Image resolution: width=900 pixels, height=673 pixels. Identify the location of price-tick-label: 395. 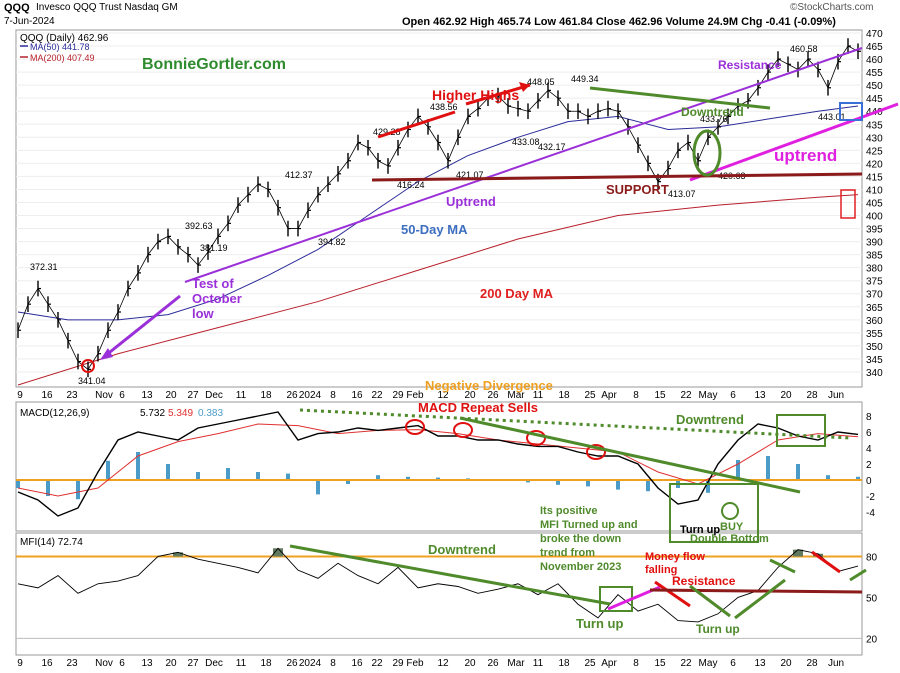
(874, 230).